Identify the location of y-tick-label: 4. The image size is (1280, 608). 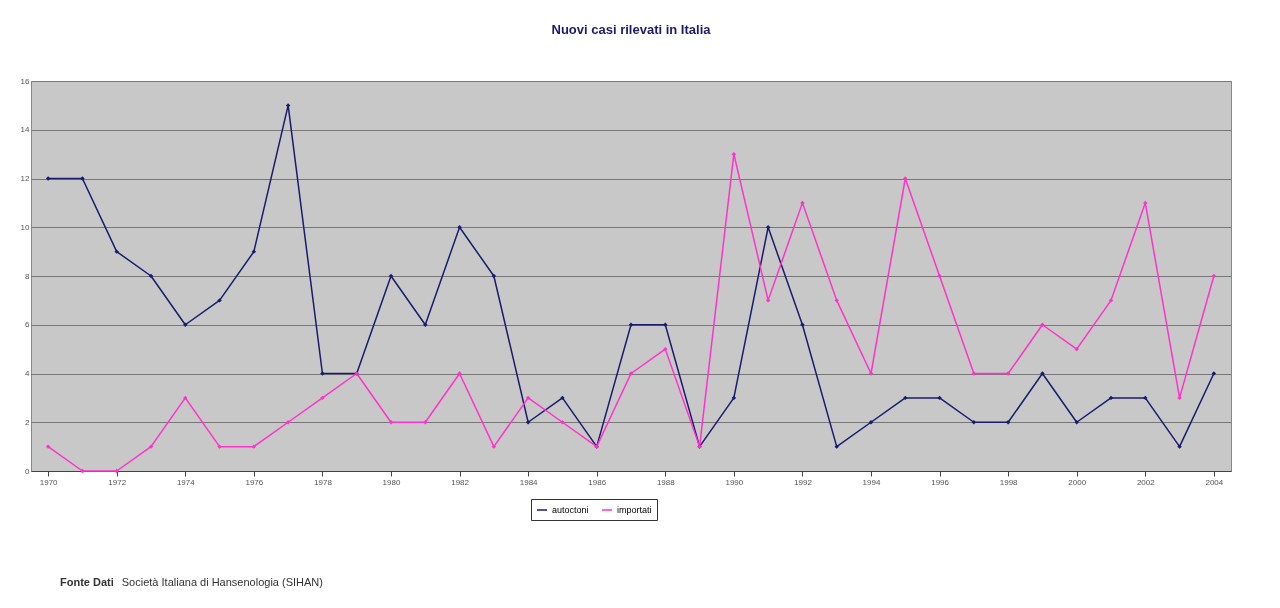
(28, 373).